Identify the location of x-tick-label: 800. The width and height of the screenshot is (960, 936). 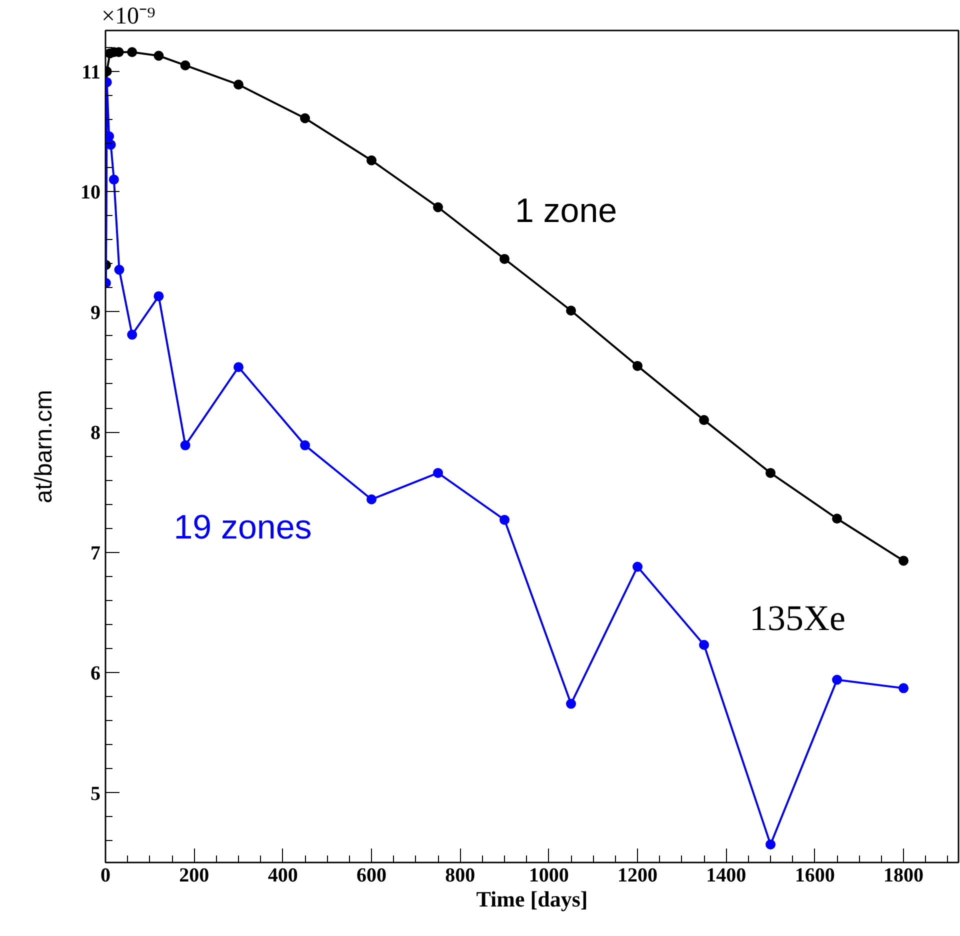
(460, 875).